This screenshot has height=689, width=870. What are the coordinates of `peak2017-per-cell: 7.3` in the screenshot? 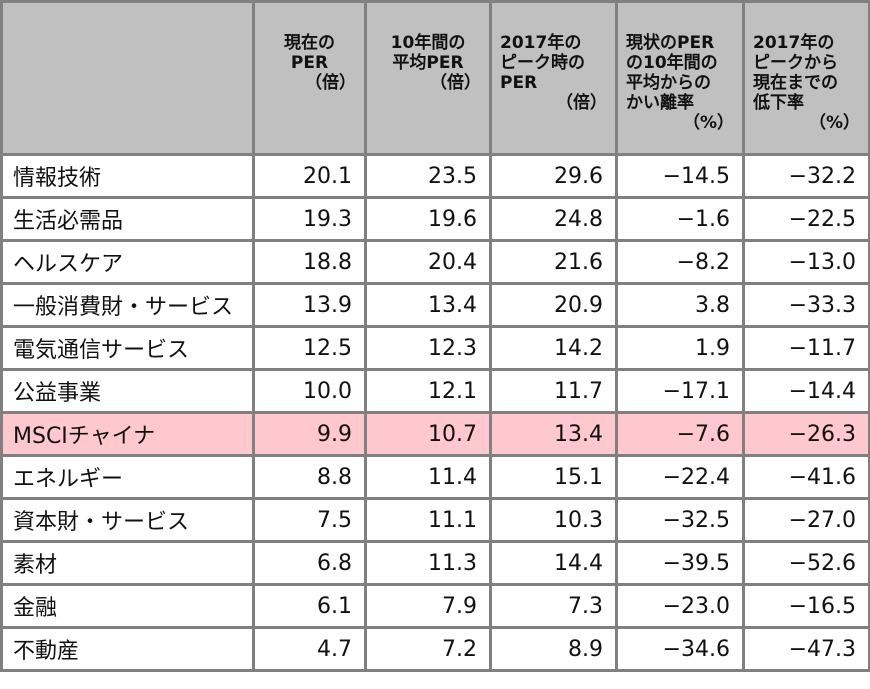 It's located at (553, 606).